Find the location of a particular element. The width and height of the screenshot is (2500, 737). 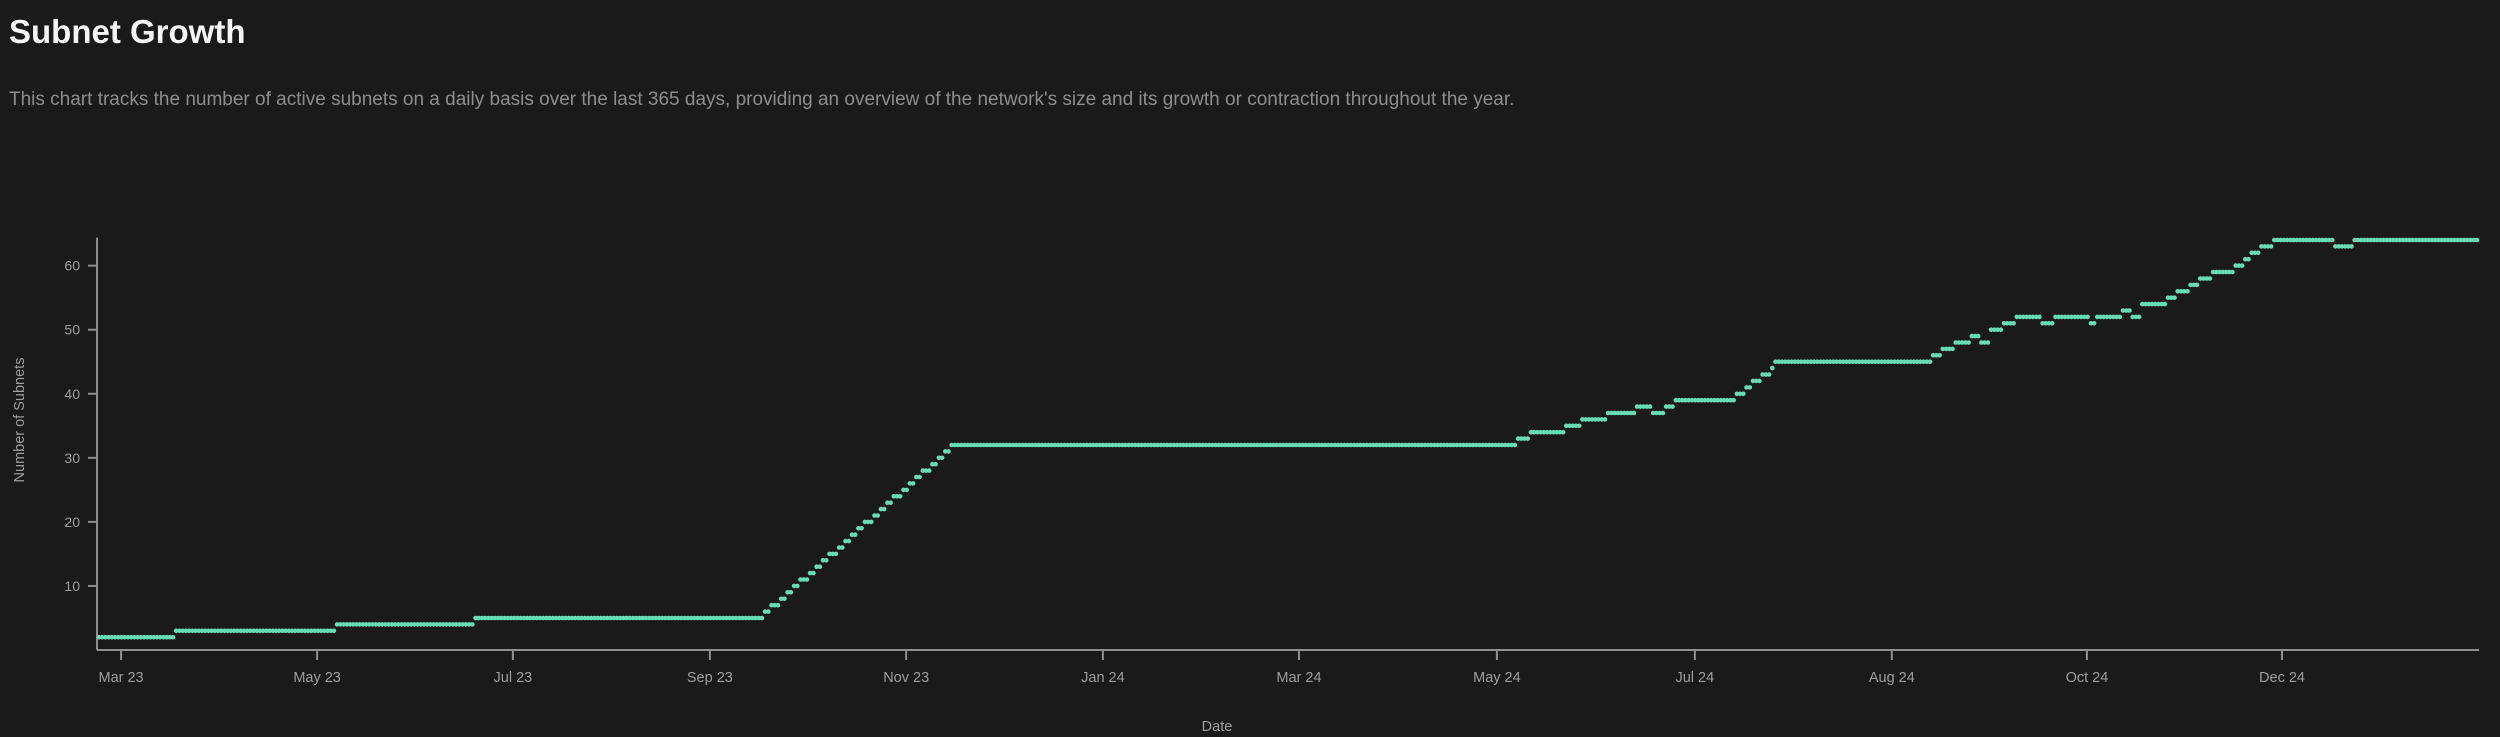

y-tick-label: 40 is located at coordinates (72, 394).